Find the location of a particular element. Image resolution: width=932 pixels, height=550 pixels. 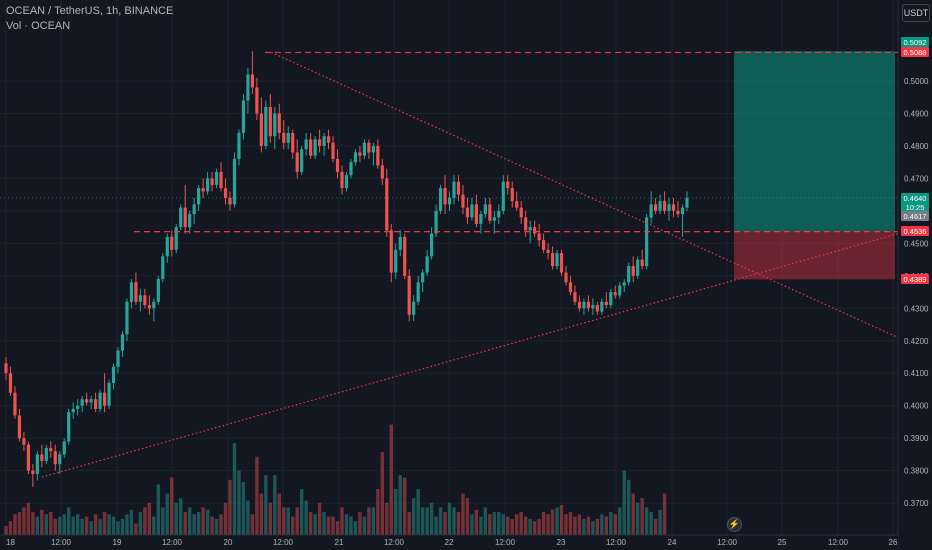

price-tick-label: 0.4000 is located at coordinates (916, 406).